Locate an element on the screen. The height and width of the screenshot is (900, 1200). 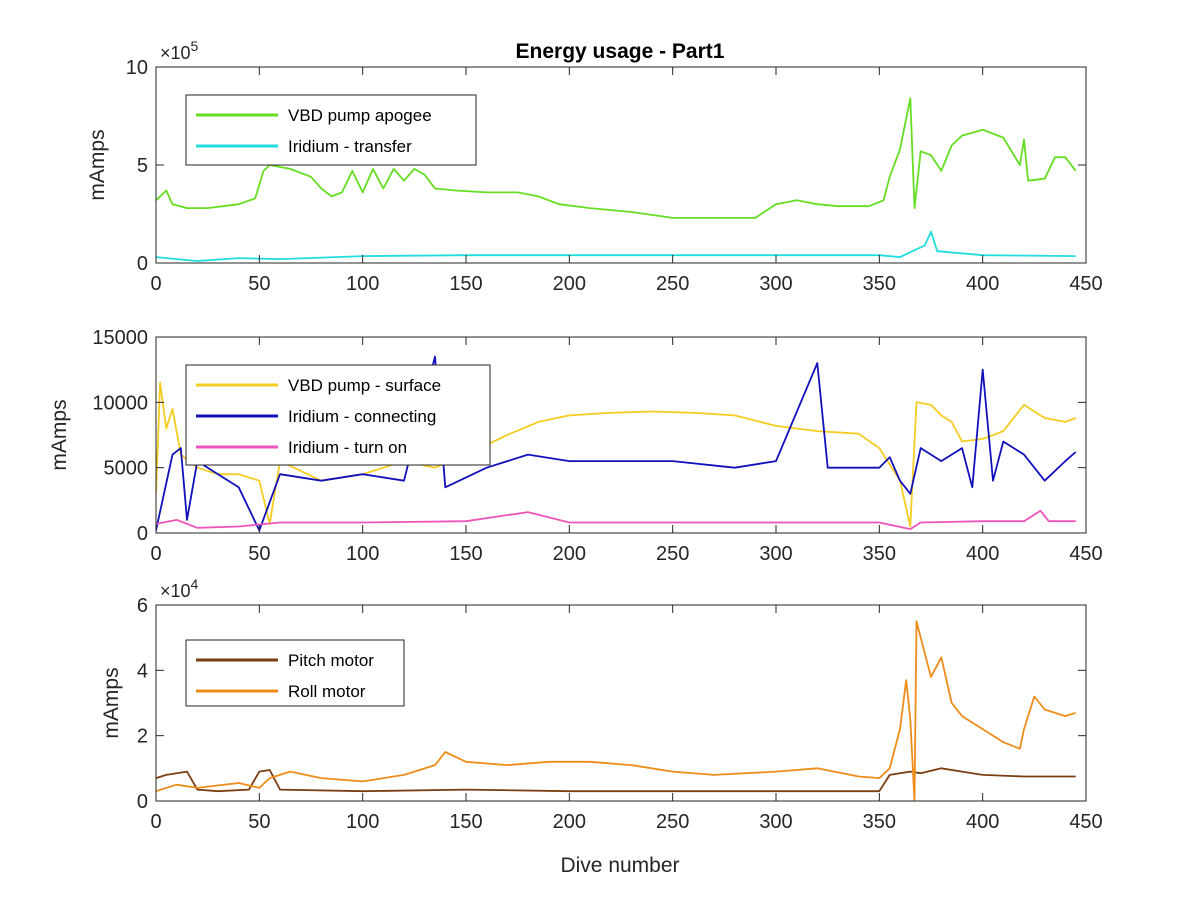
y-tick-label: 4 is located at coordinates (142, 671).